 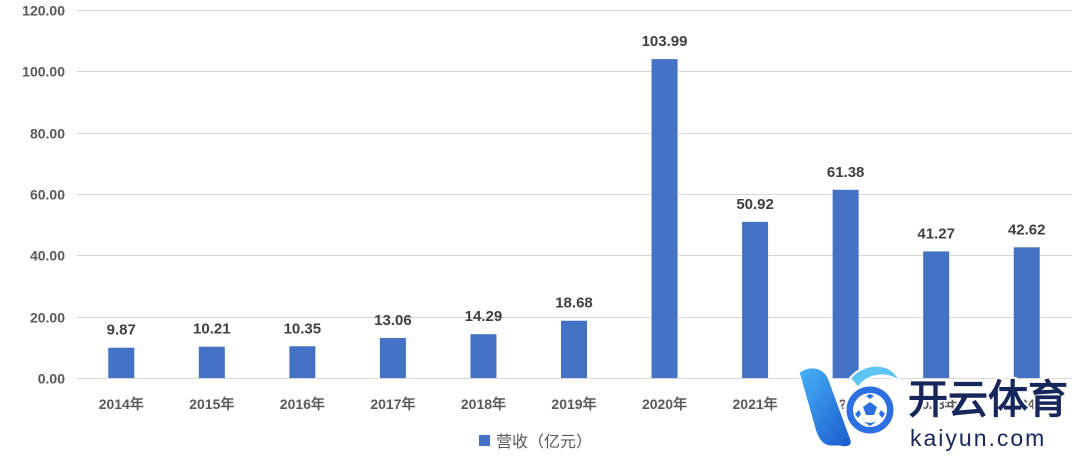 I want to click on y-axis-labels: 0.00 20.00 40.00 60.00 80.00 100.00 120.00, so click(x=43, y=195).